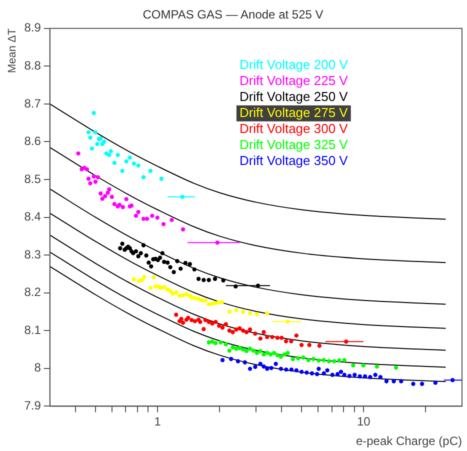  Describe the element at coordinates (293, 144) in the screenshot. I see `text: Drift Voltage 325 V` at that location.